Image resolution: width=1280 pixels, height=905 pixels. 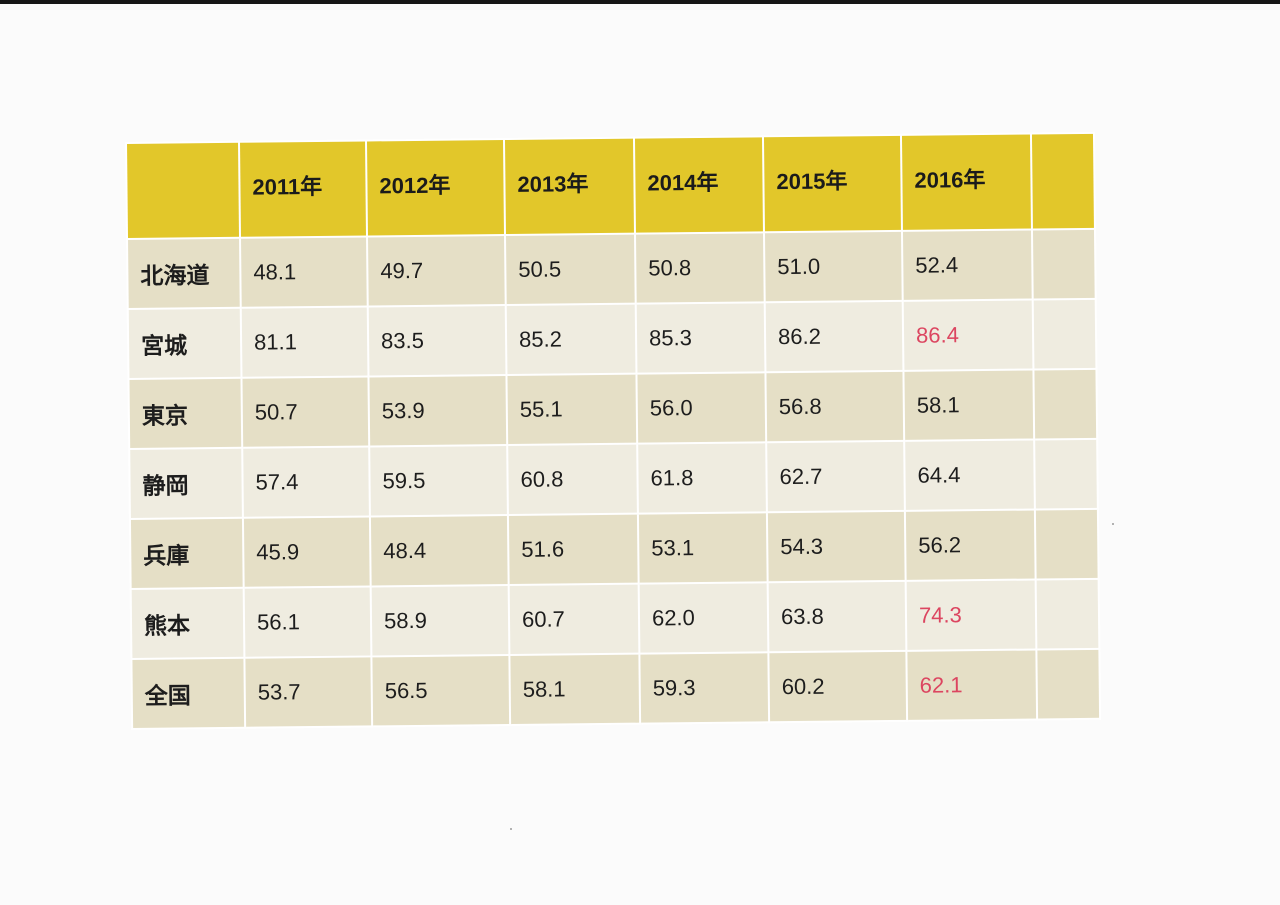 I want to click on value-cell: 64.4, so click(x=969, y=475).